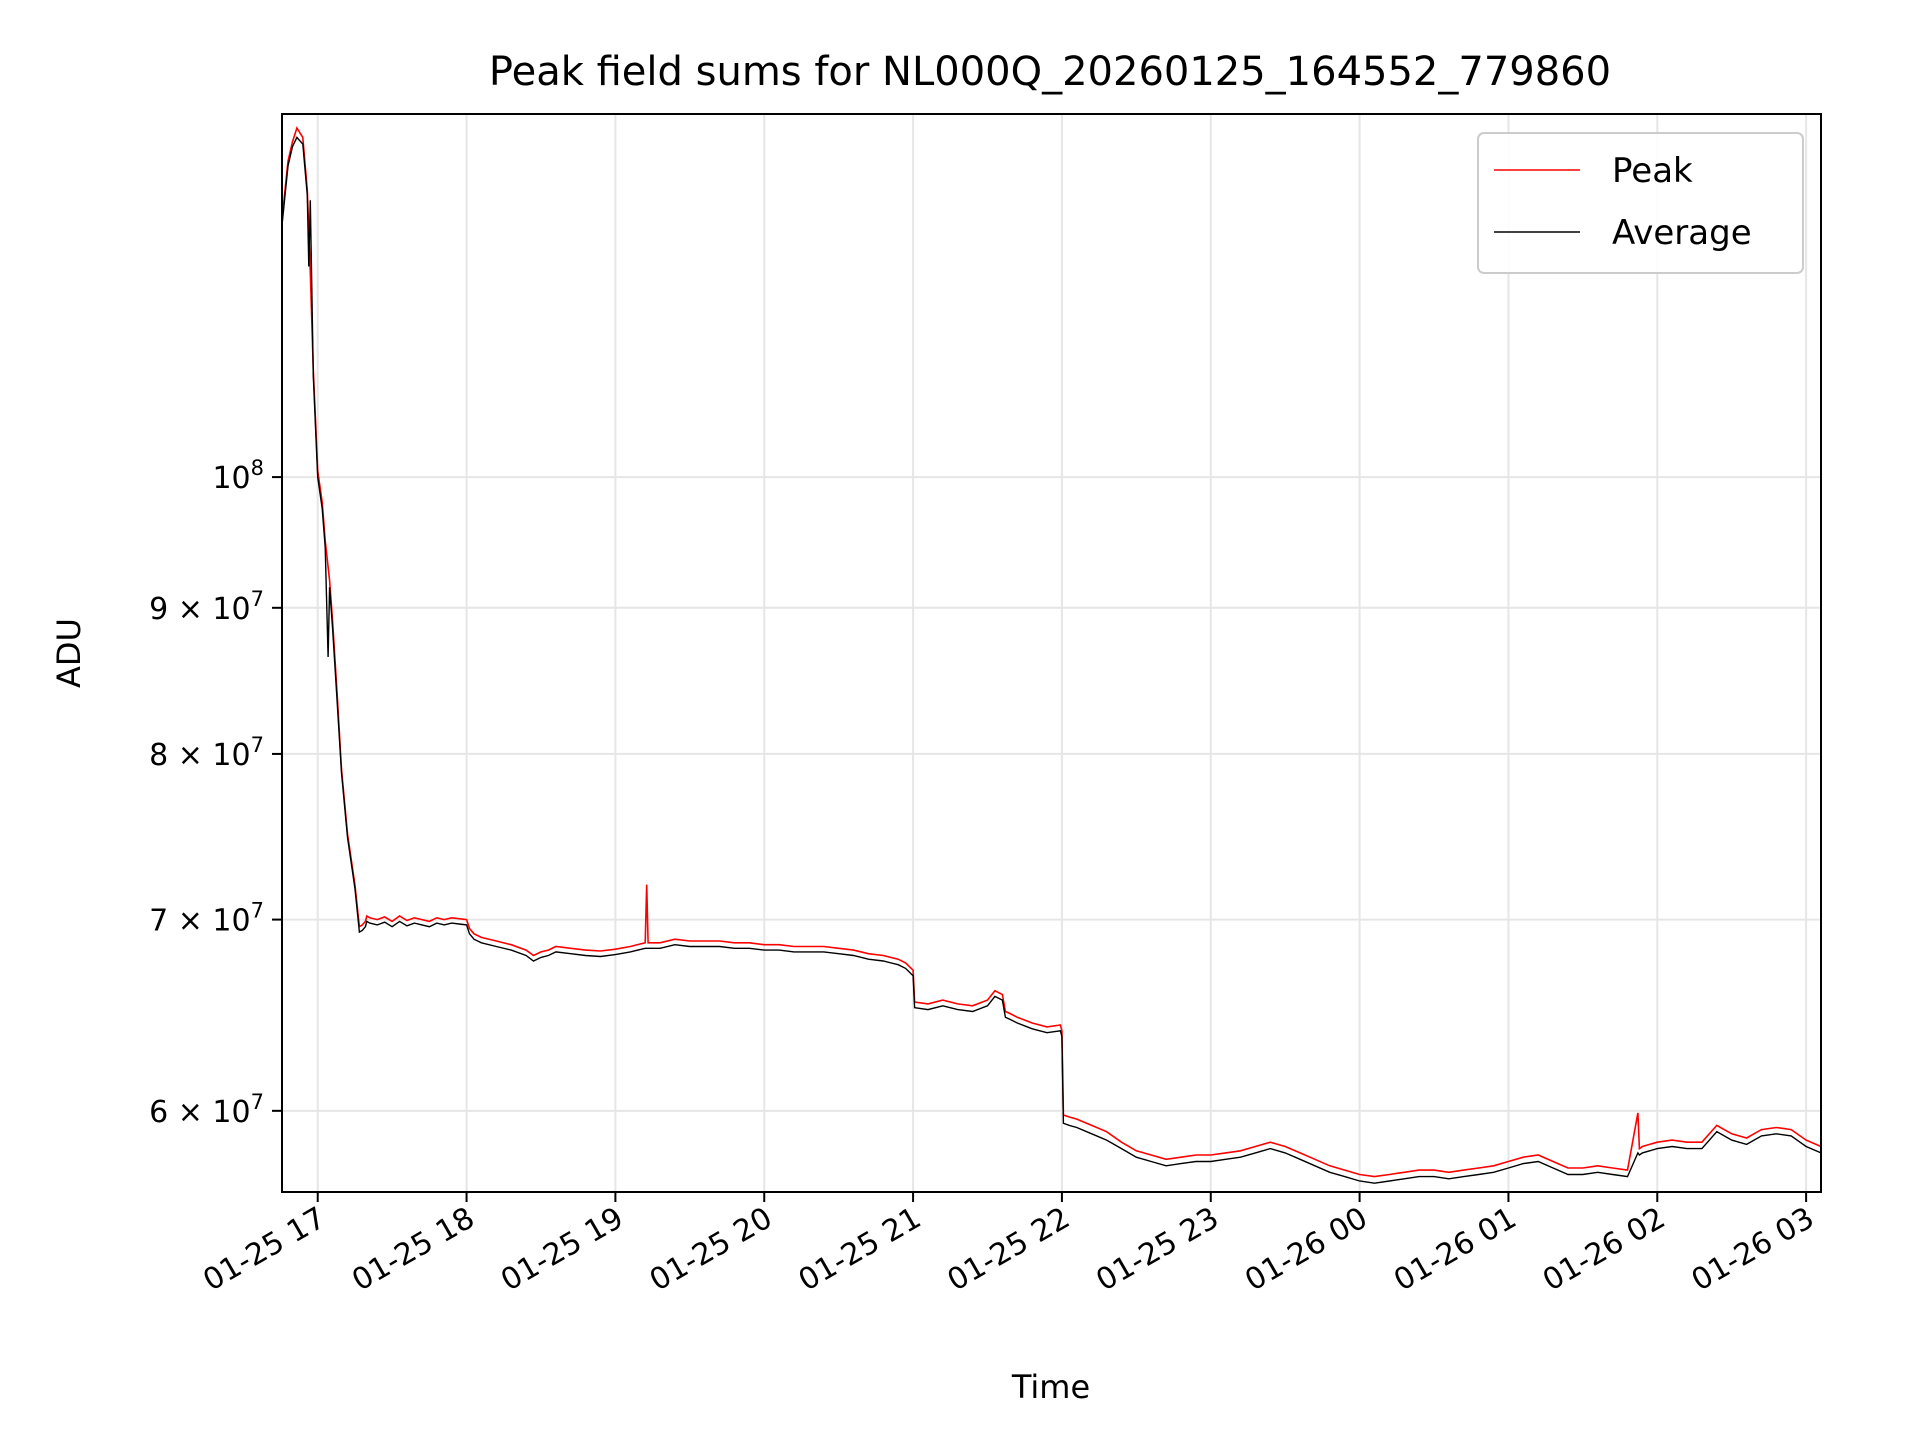 The width and height of the screenshot is (1920, 1440). What do you see at coordinates (1682, 233) in the screenshot?
I see `legend-label-average: Average` at bounding box center [1682, 233].